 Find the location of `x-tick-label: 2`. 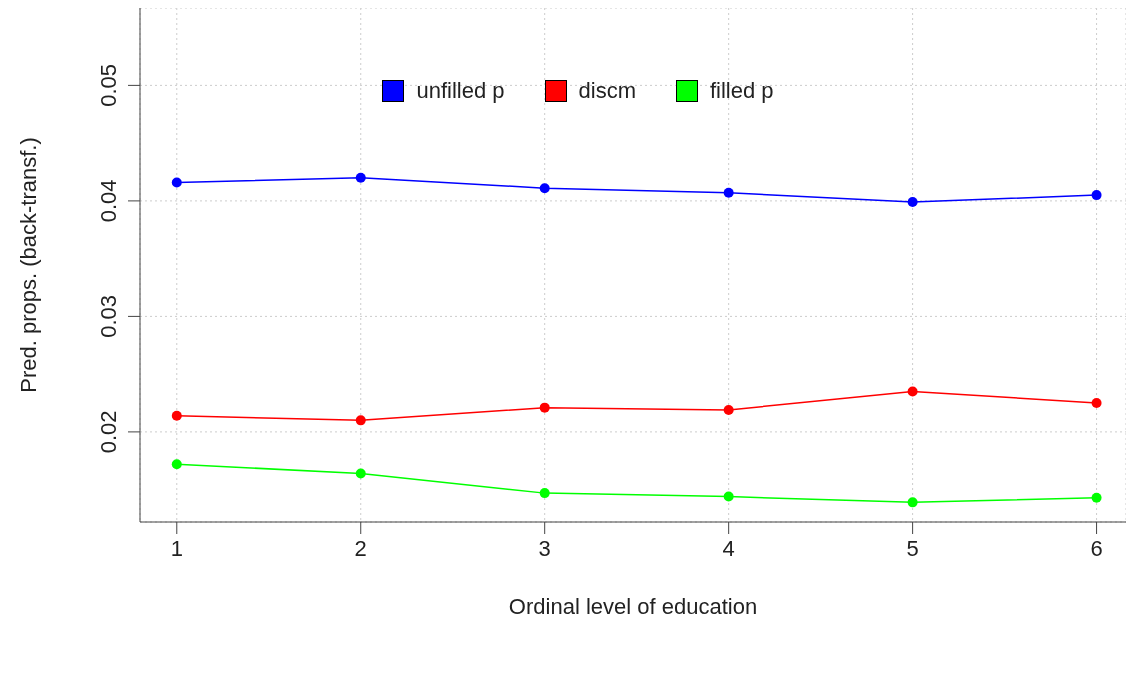

x-tick-label: 2 is located at coordinates (360, 548).